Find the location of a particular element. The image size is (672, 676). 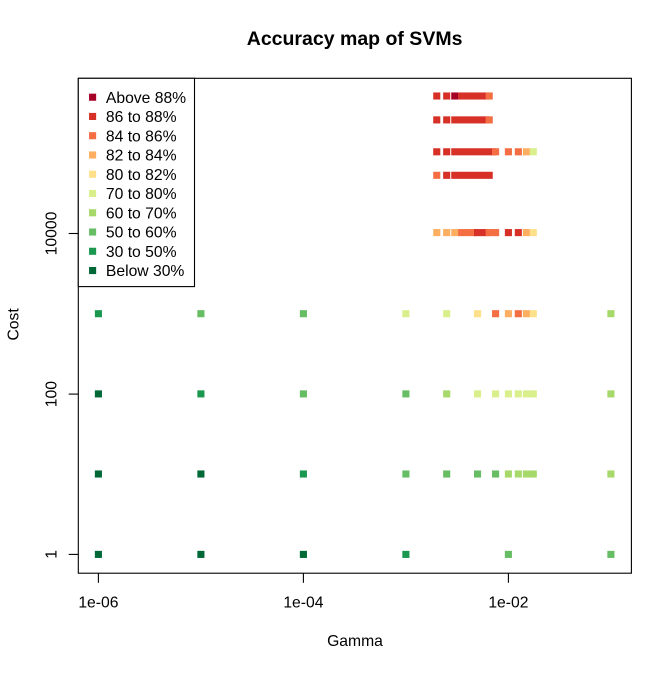

svg-text: 70 to 80% is located at coordinates (141, 194).